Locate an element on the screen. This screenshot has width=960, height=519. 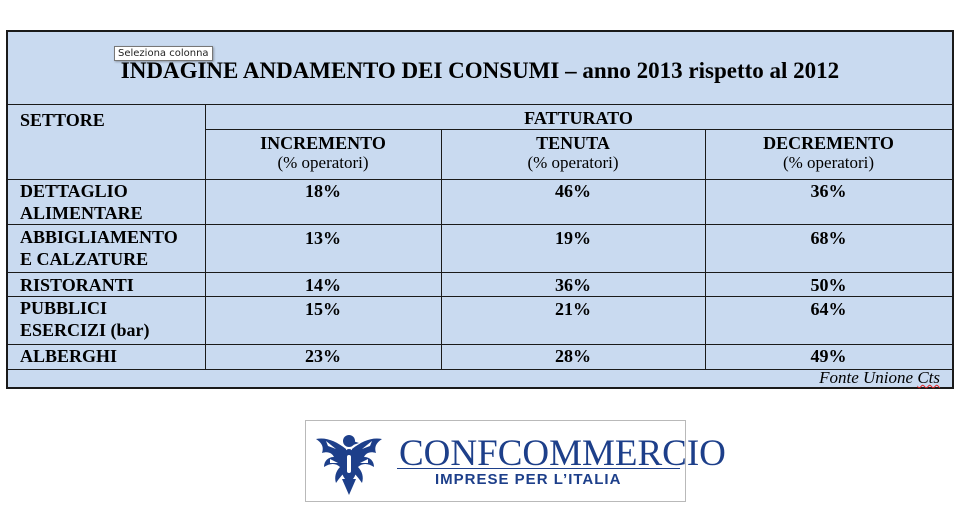
column-header-label: INCREMENTO is located at coordinates (323, 143).